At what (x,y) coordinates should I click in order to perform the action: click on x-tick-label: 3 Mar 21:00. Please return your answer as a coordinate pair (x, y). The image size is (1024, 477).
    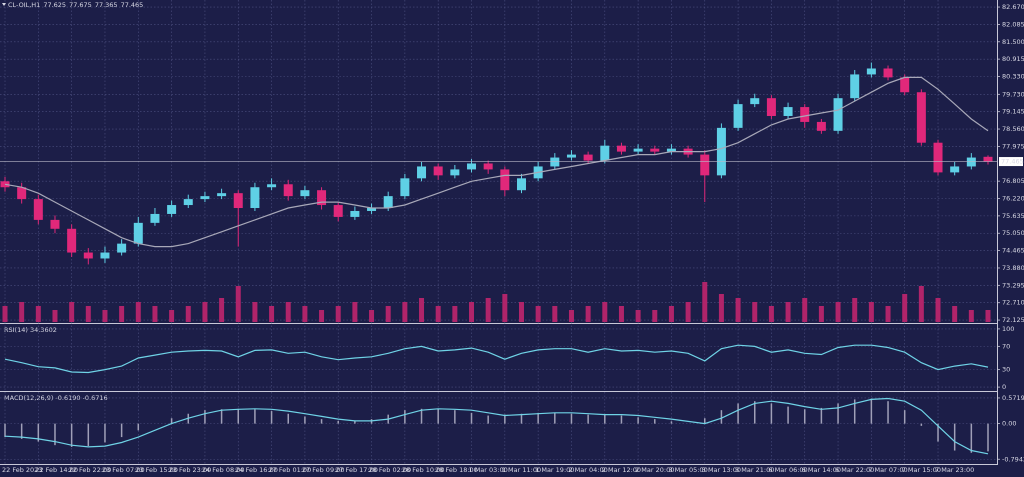
    Looking at the image, I should click on (754, 470).